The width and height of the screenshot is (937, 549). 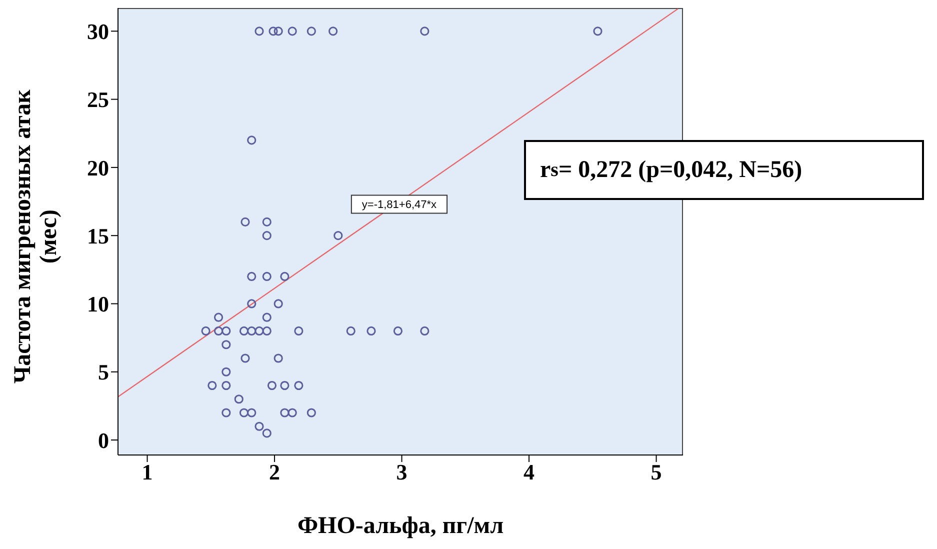 I want to click on x-tick-label: 4, so click(x=529, y=472).